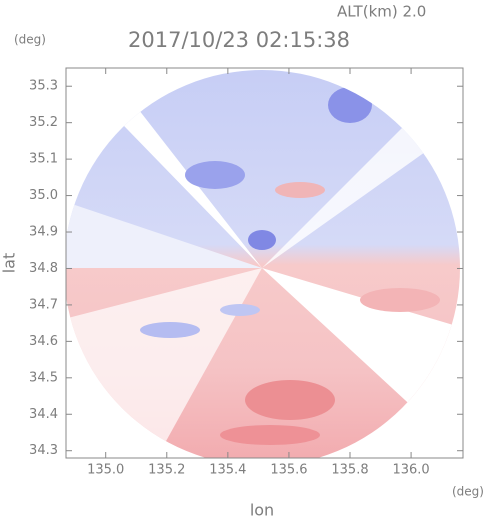  What do you see at coordinates (468, 492) in the screenshot?
I see `x-unit: (deg)` at bounding box center [468, 492].